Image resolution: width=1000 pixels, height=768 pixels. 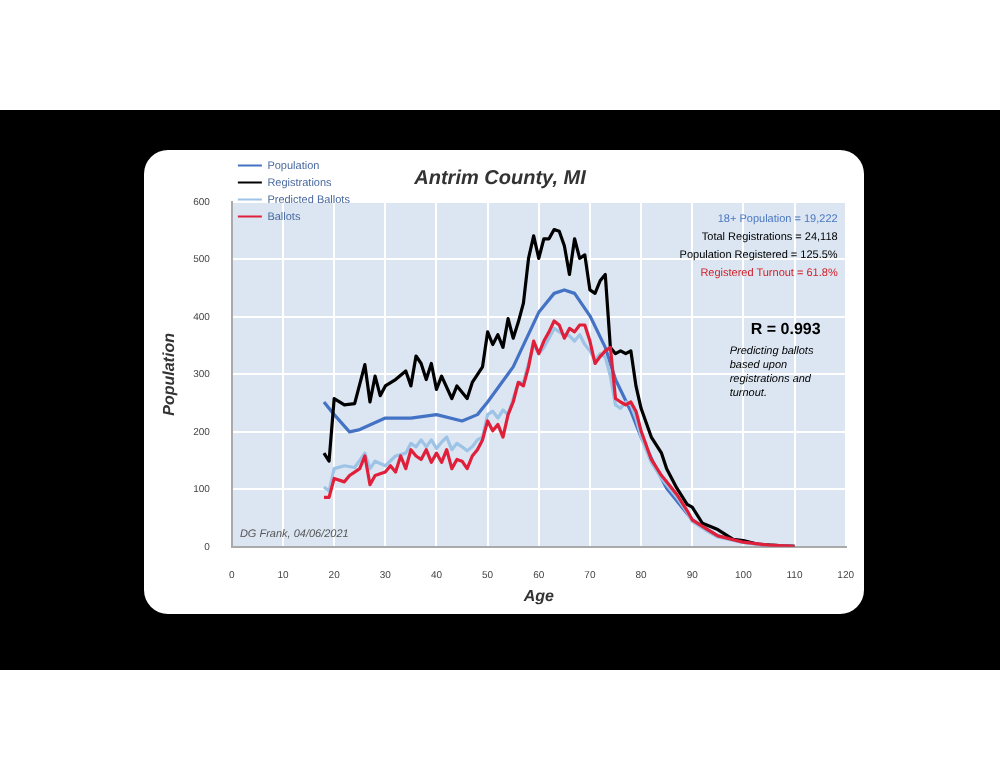 I want to click on chart-title: Antrim County, MI, so click(x=499, y=178).